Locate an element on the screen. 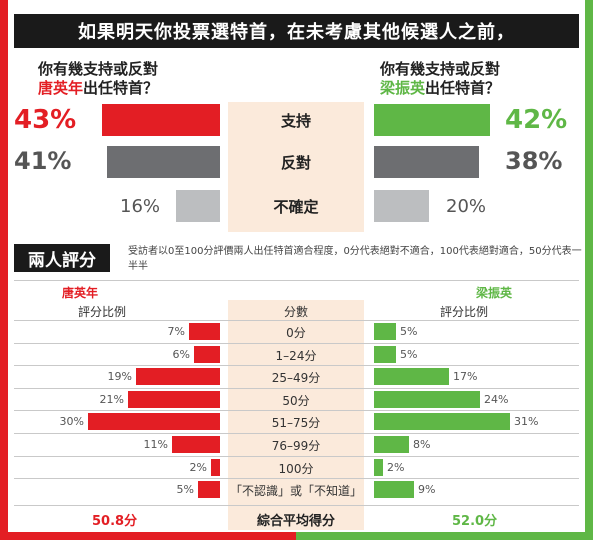 The height and width of the screenshot is (540, 593). rating-percent-left: 21% is located at coordinates (111, 399).